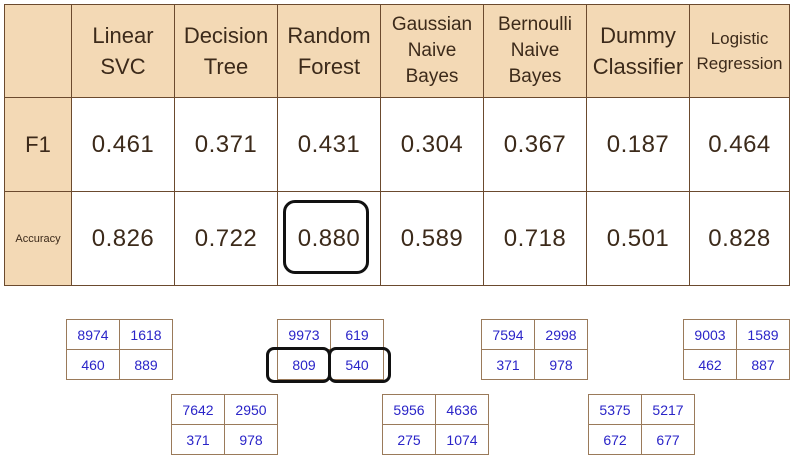 This screenshot has width=792, height=460. I want to click on header-logistic-regression: Logistic Regression, so click(739, 51).